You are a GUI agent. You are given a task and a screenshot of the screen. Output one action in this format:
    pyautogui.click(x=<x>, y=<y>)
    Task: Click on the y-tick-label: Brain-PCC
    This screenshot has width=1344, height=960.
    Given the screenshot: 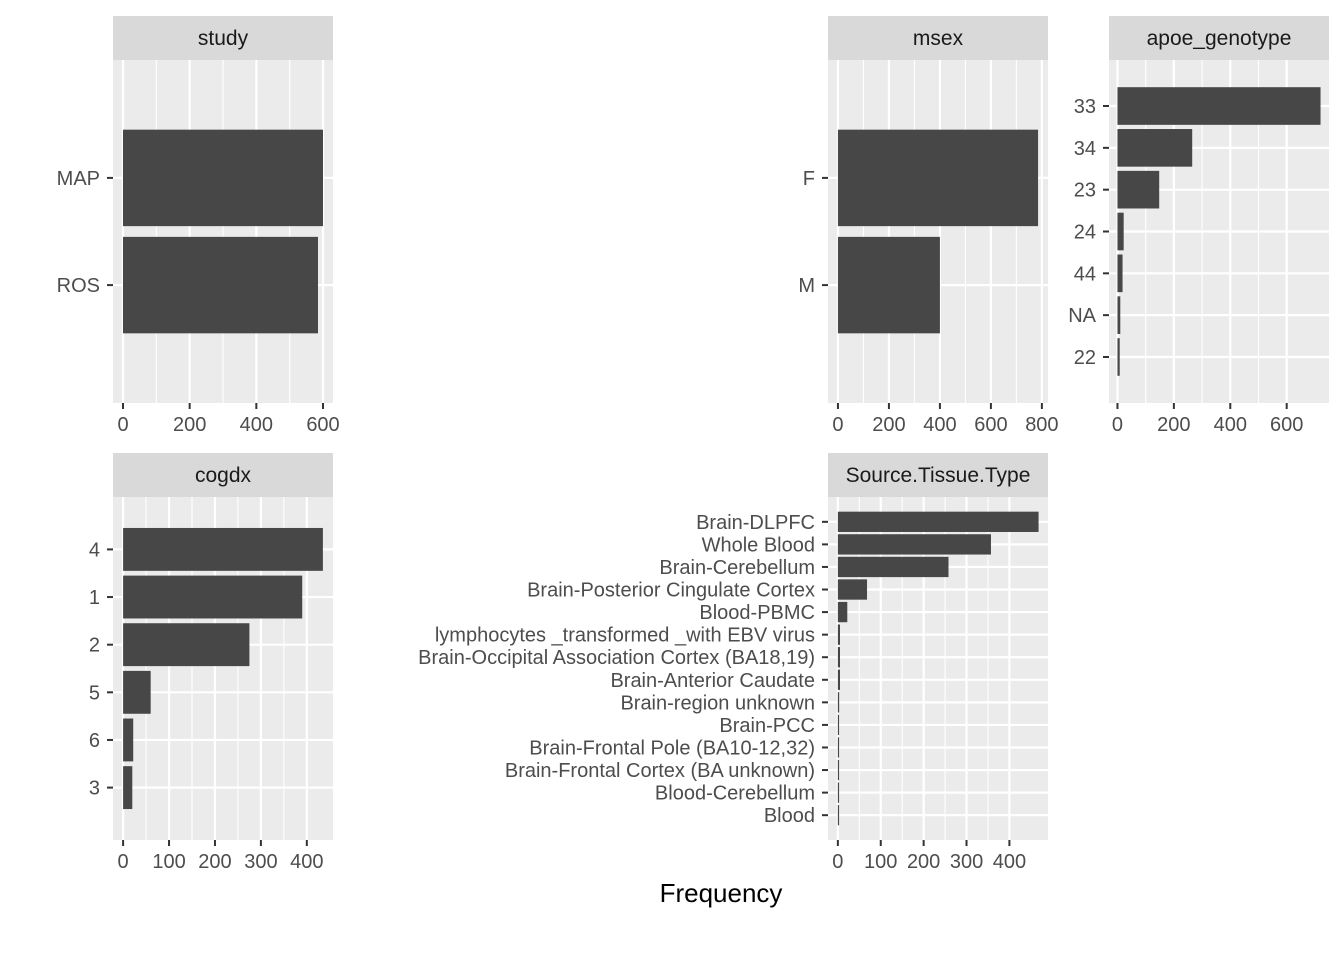 What is the action you would take?
    pyautogui.click(x=767, y=726)
    